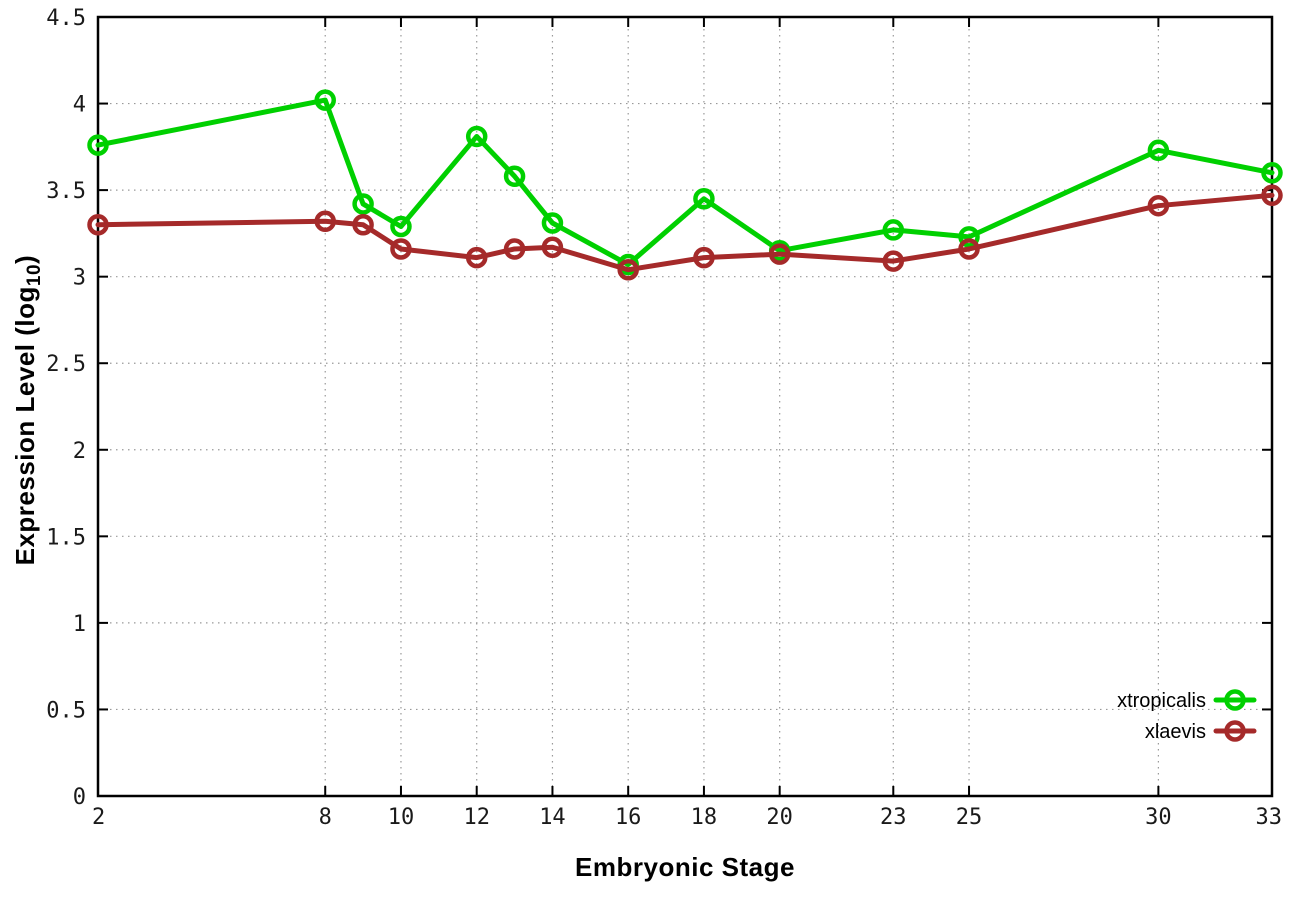 Image resolution: width=1296 pixels, height=907 pixels. Describe the element at coordinates (779, 817) in the screenshot. I see `x-tick-label: 20` at that location.